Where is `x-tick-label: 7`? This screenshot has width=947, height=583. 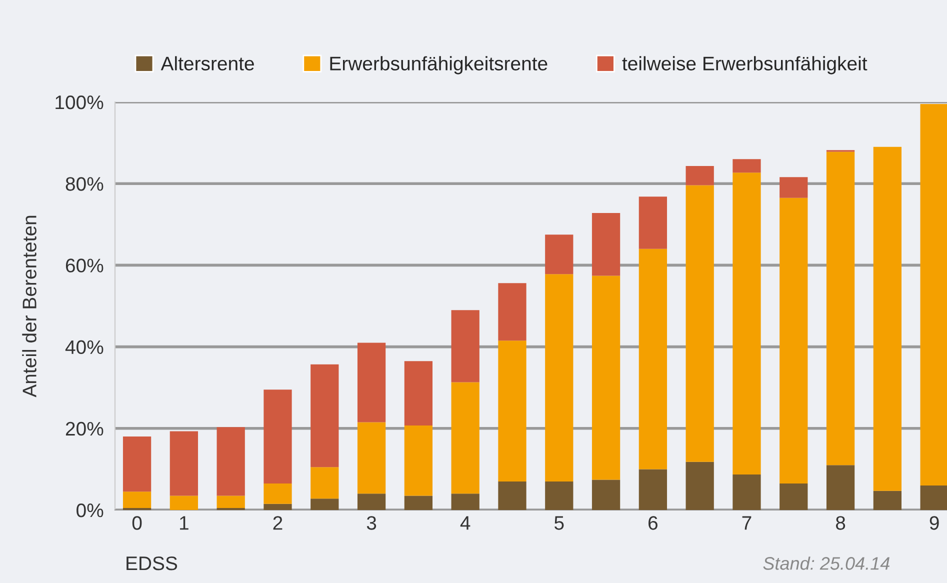 x-tick-label: 7 is located at coordinates (747, 523).